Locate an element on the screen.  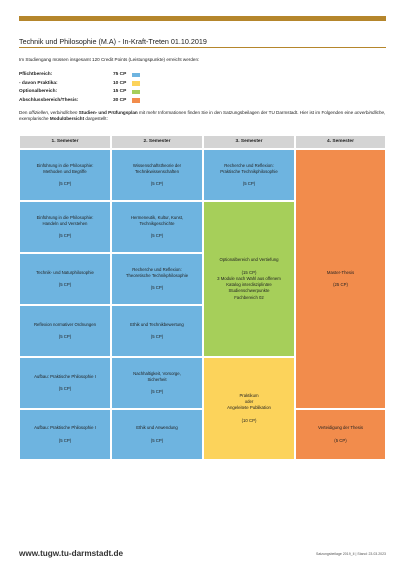
credit-value: 30 CP is located at coordinates (120, 100).